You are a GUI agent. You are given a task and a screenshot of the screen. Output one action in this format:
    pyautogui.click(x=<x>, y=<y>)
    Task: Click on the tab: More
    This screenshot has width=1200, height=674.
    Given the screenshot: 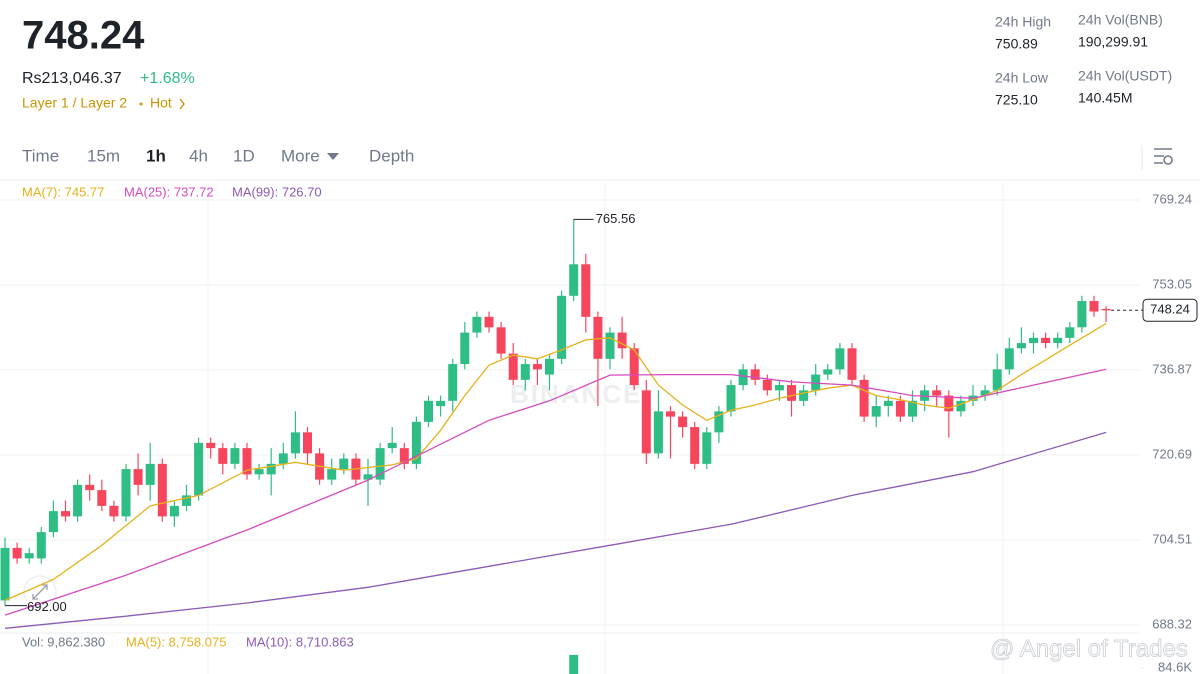 What is the action you would take?
    pyautogui.click(x=300, y=155)
    